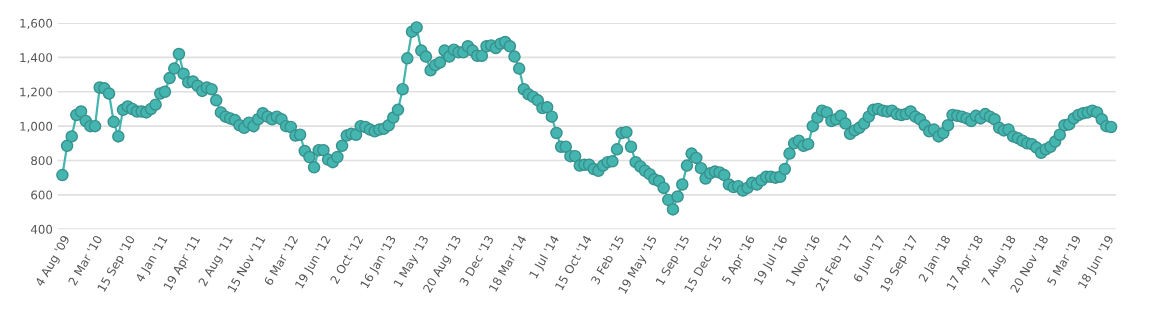 The image size is (1155, 335). I want to click on y-tick-label: 1,200, so click(36, 92).